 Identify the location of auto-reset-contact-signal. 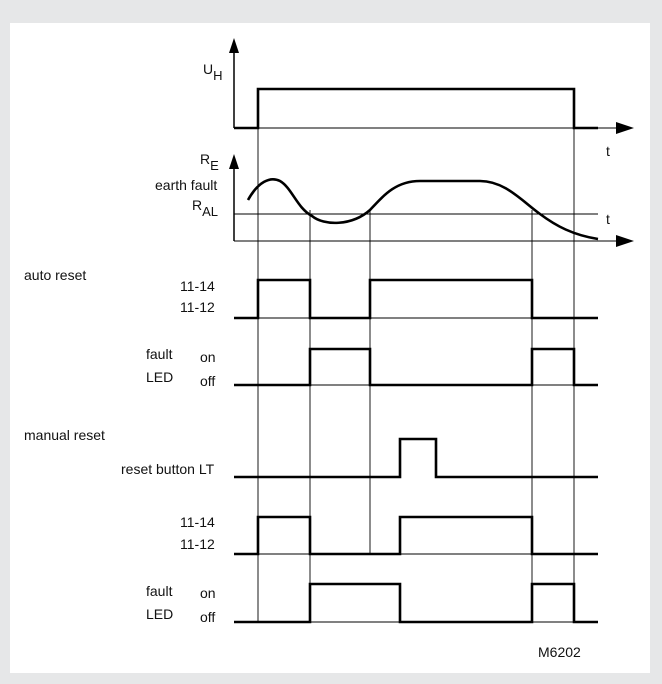
(416, 299).